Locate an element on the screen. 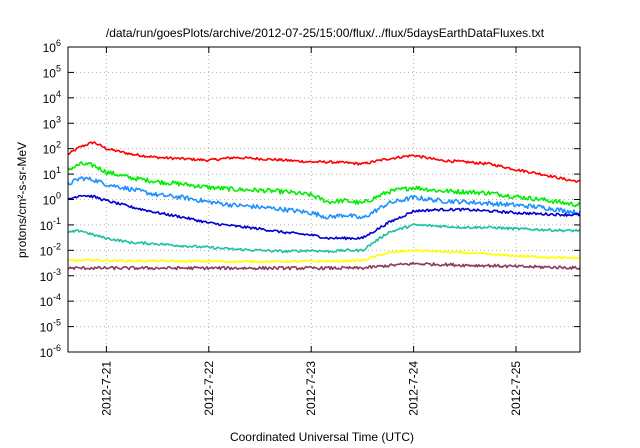 This screenshot has height=448, width=640. y-tick-label: 10¹ is located at coordinates (52, 173).